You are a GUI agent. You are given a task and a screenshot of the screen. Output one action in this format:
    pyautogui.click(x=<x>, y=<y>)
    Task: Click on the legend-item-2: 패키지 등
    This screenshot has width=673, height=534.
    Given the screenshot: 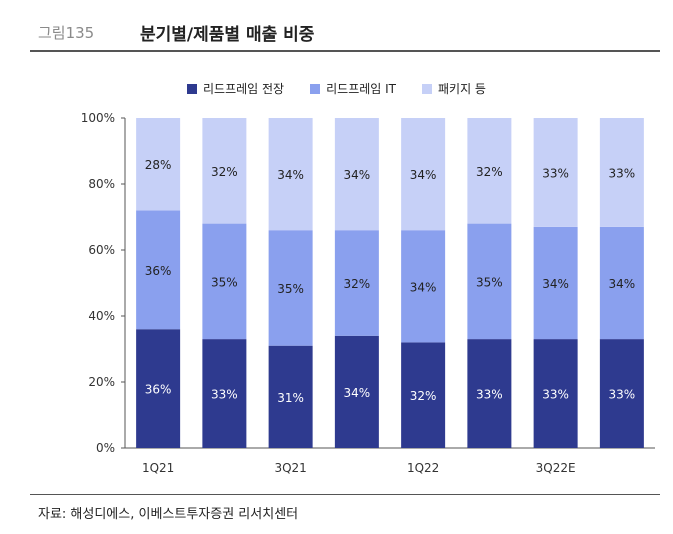 What is the action you would take?
    pyautogui.click(x=454, y=88)
    